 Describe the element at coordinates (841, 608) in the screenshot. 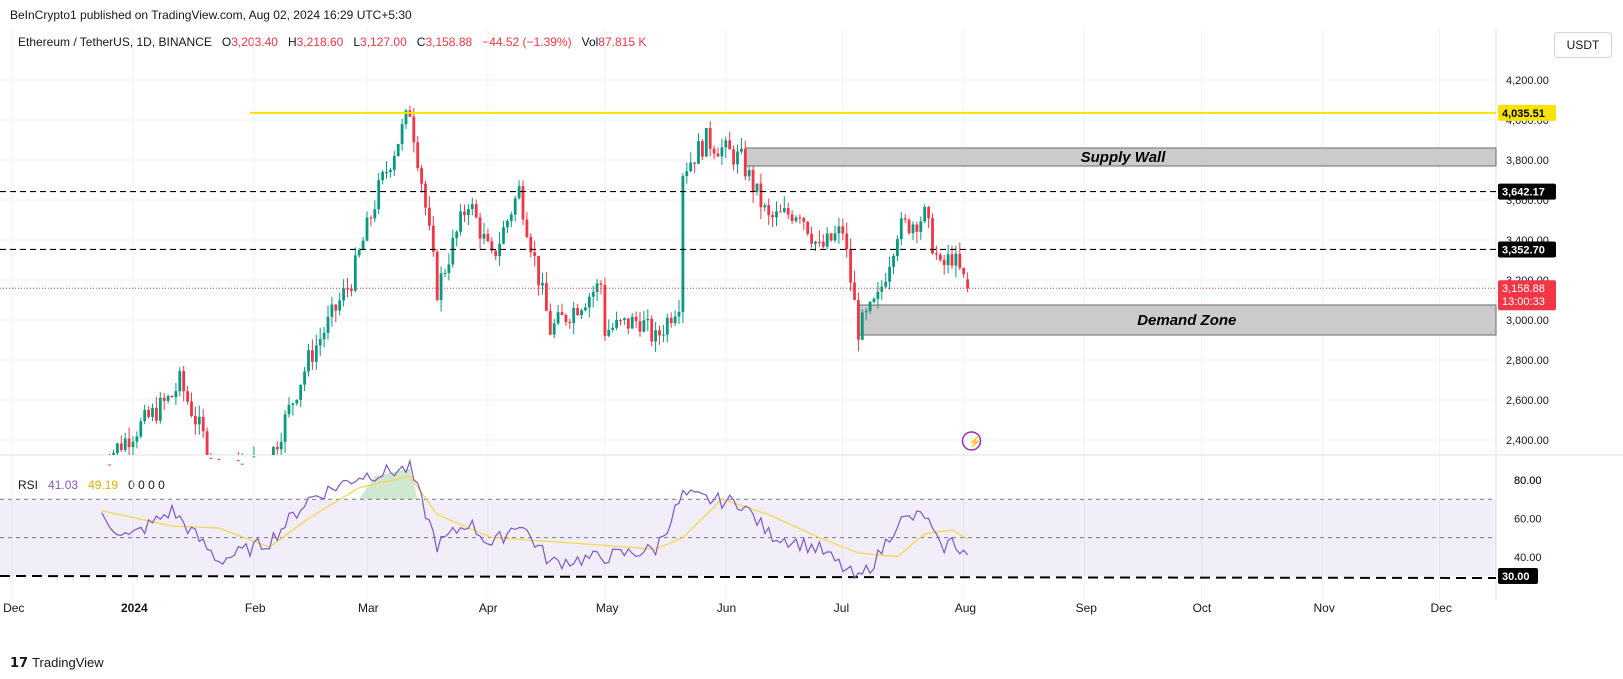

I see `time-tick-label: Jul` at that location.